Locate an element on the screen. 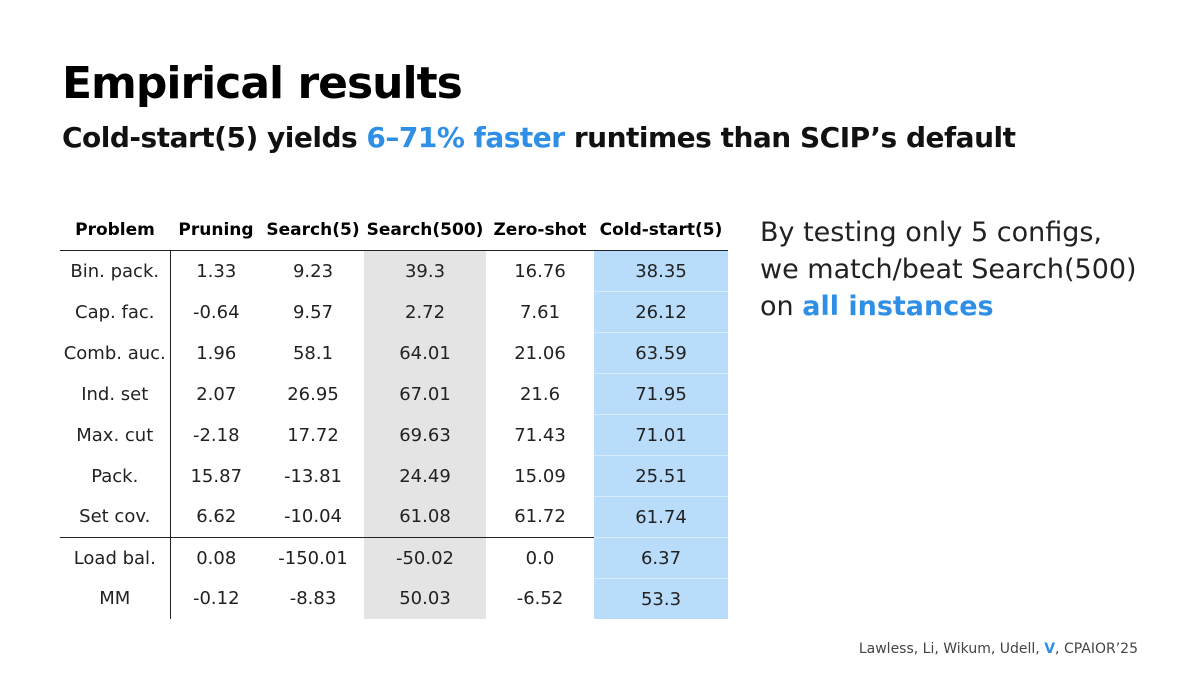 The height and width of the screenshot is (673, 1200). cell-search5: 26.95 is located at coordinates (313, 394).